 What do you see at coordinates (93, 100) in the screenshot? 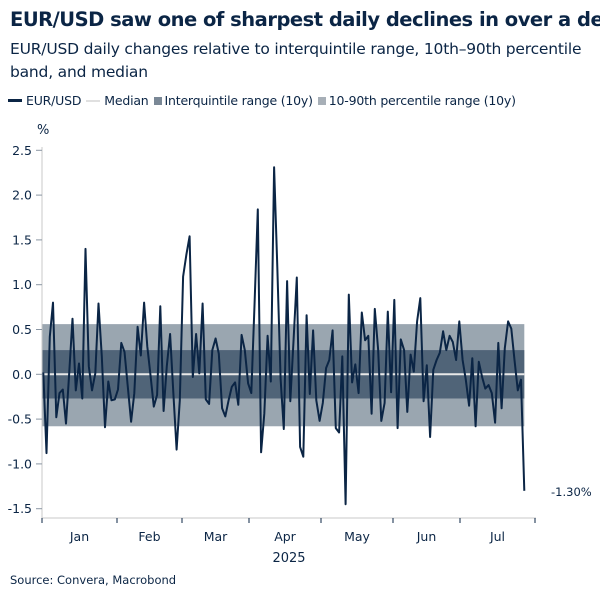
I see `legend-swatch-median` at bounding box center [93, 100].